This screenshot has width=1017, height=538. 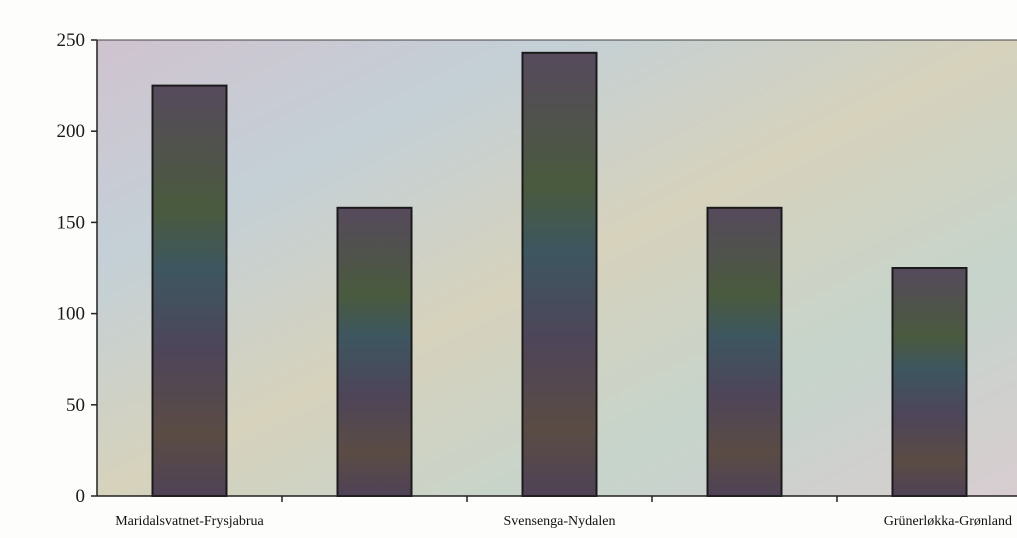 I want to click on y-tick-label: 200, so click(x=71, y=131).